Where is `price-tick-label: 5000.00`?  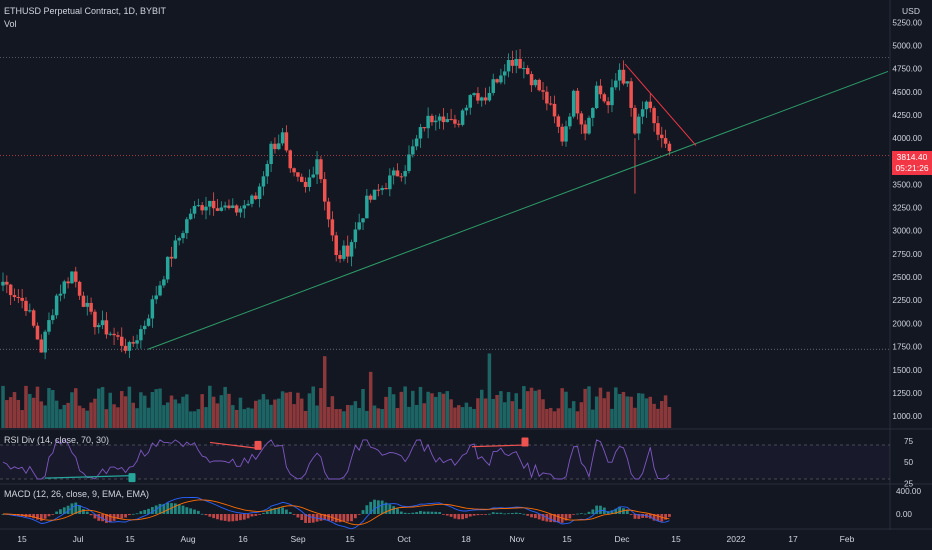
price-tick-label: 5000.00 is located at coordinates (907, 46).